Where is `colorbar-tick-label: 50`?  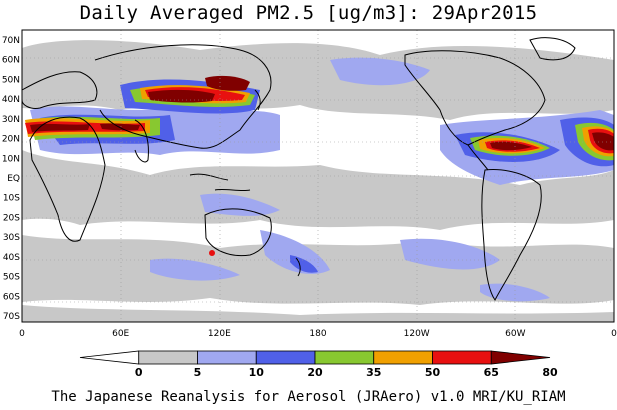 colorbar-tick-label: 50 is located at coordinates (433, 372).